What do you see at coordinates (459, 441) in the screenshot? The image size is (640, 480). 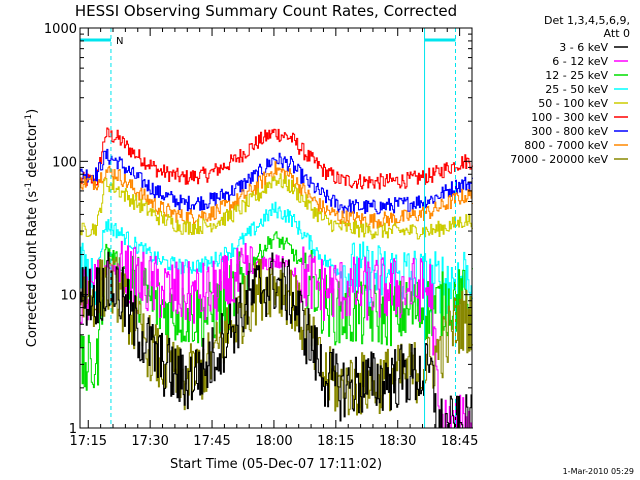 I see `x-tick-label-6: 18:45` at bounding box center [459, 441].